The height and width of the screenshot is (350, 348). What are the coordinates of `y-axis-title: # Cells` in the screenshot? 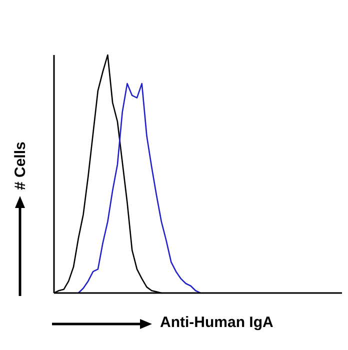 It's located at (20, 166).